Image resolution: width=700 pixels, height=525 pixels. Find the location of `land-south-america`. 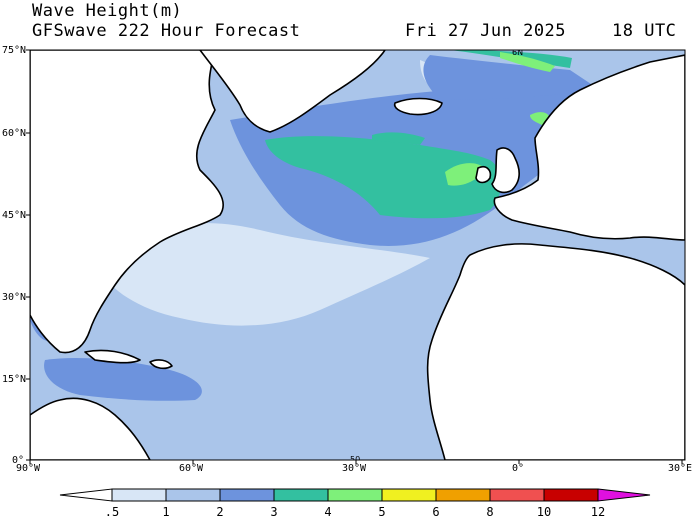

land-south-america is located at coordinates (90, 428).